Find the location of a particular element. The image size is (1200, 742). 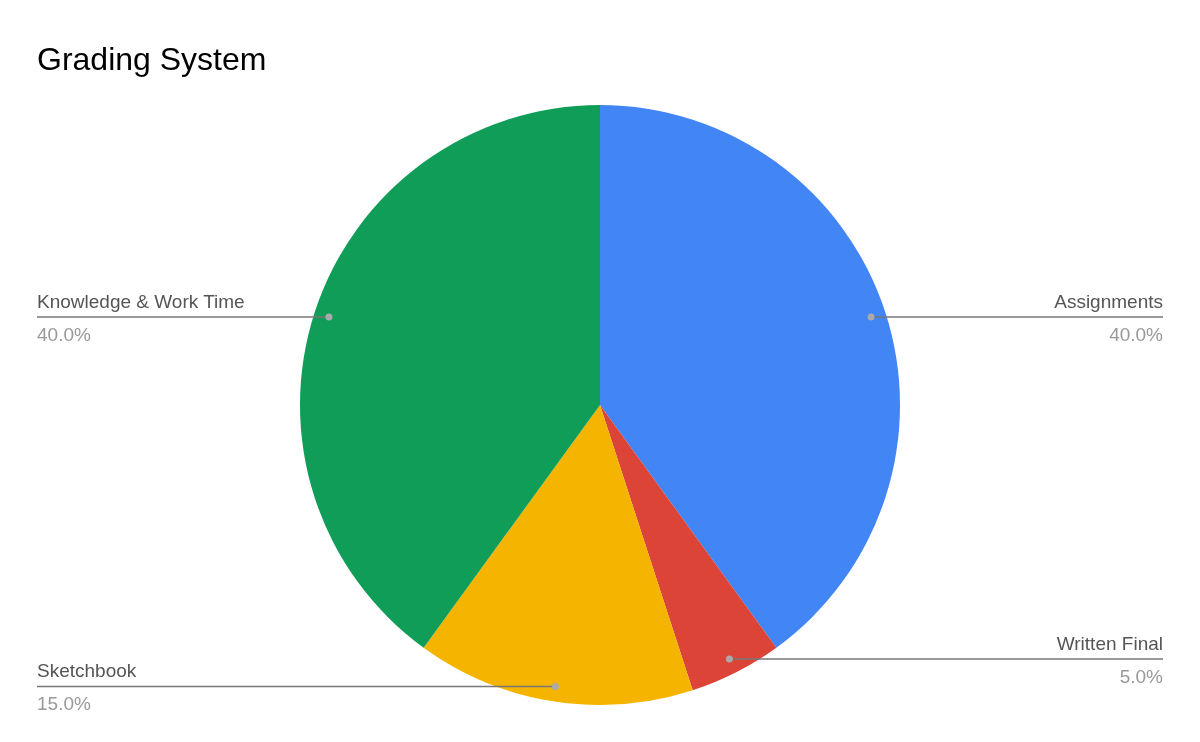

chart-title: Grading System is located at coordinates (152, 59).